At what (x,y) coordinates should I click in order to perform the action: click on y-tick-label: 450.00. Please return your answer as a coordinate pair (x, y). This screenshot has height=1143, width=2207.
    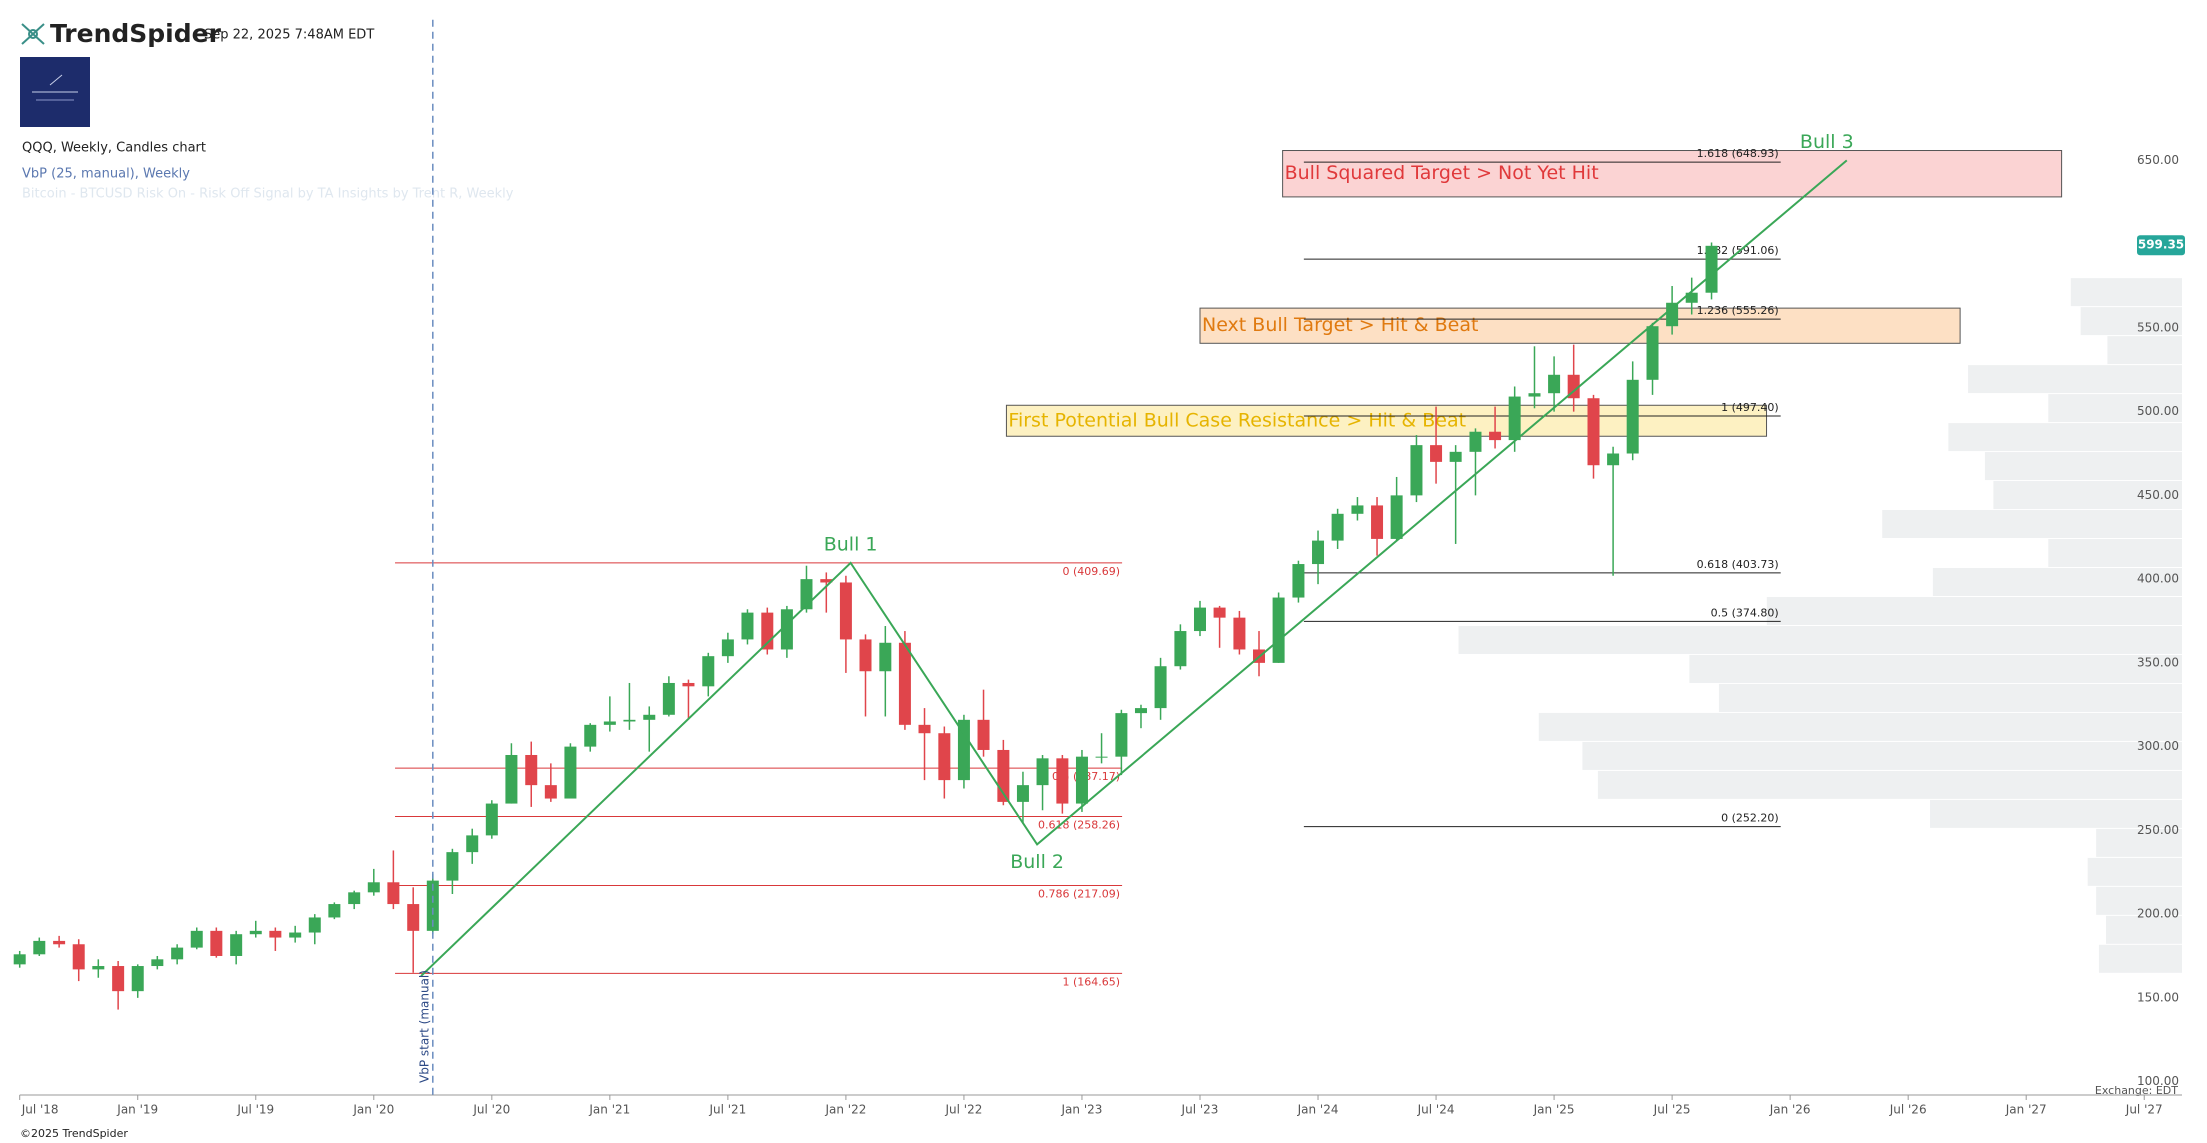
    Looking at the image, I should click on (2158, 495).